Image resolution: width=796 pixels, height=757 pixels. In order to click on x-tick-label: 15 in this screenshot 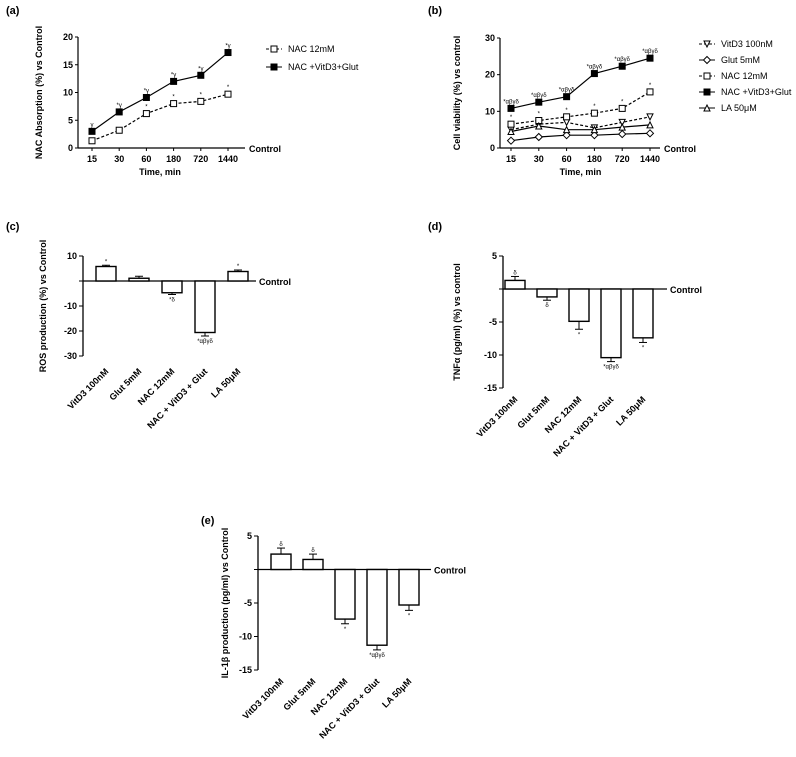, I will do `click(92, 159)`.